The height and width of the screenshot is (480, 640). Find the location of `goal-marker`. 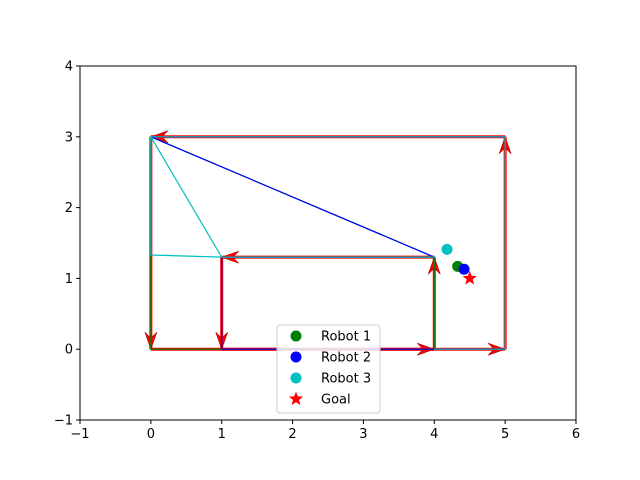

goal-marker is located at coordinates (469, 277).